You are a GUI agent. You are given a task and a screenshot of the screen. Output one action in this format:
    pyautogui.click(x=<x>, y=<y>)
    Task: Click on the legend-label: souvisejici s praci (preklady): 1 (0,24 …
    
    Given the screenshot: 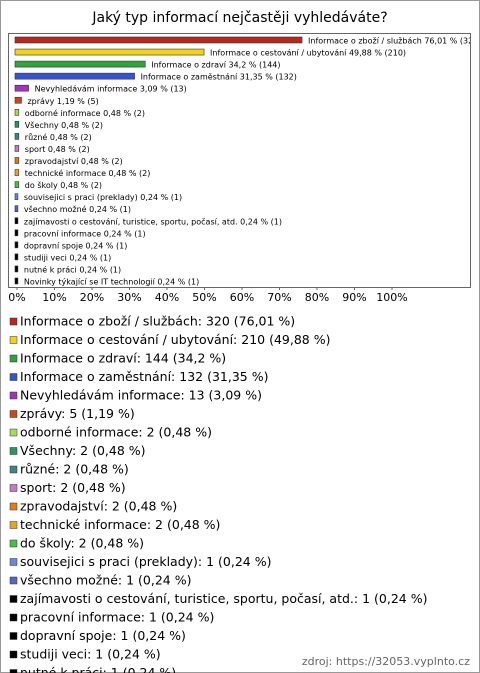 What is the action you would take?
    pyautogui.click(x=145, y=561)
    